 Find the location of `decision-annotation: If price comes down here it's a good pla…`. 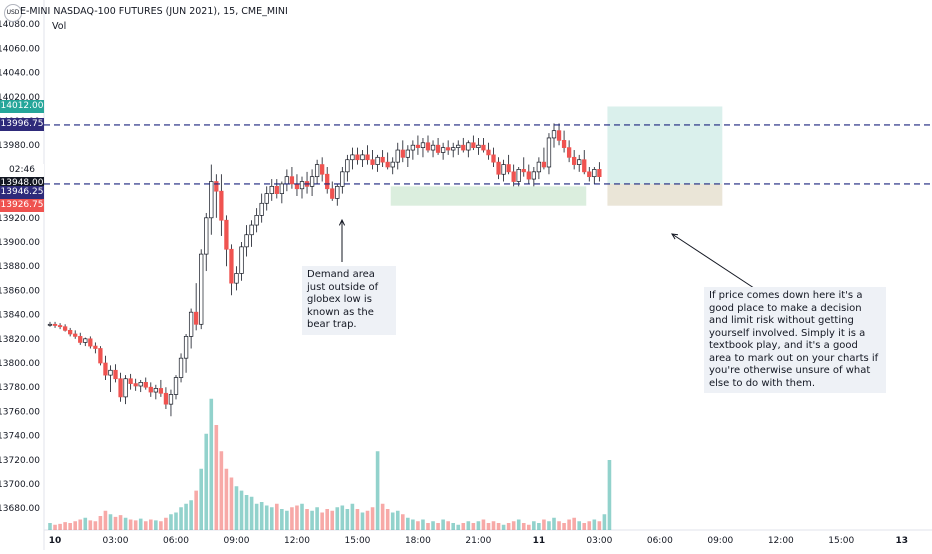

decision-annotation: If price comes down here it's a good pla… is located at coordinates (795, 340).